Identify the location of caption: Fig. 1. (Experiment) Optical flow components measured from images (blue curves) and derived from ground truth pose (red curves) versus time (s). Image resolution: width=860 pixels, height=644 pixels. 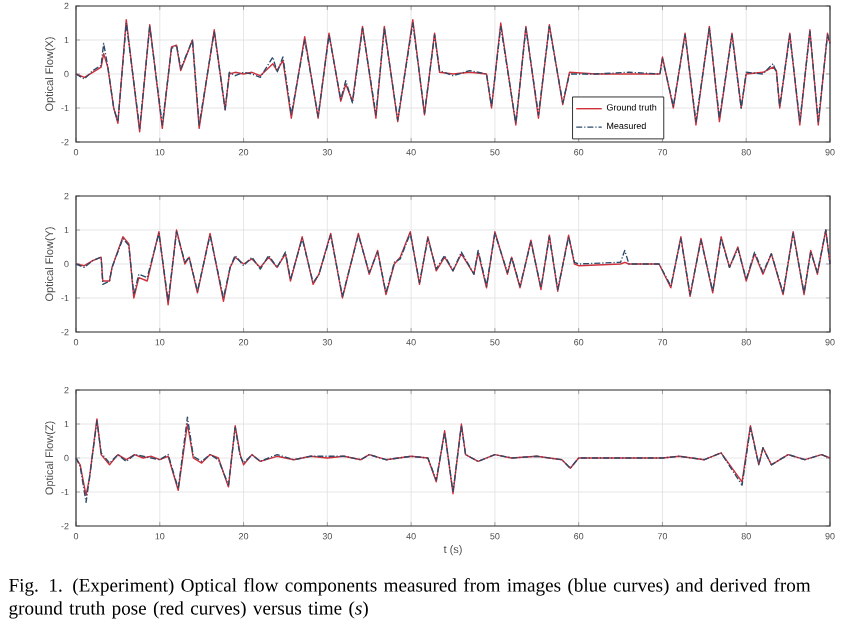
(410, 598).